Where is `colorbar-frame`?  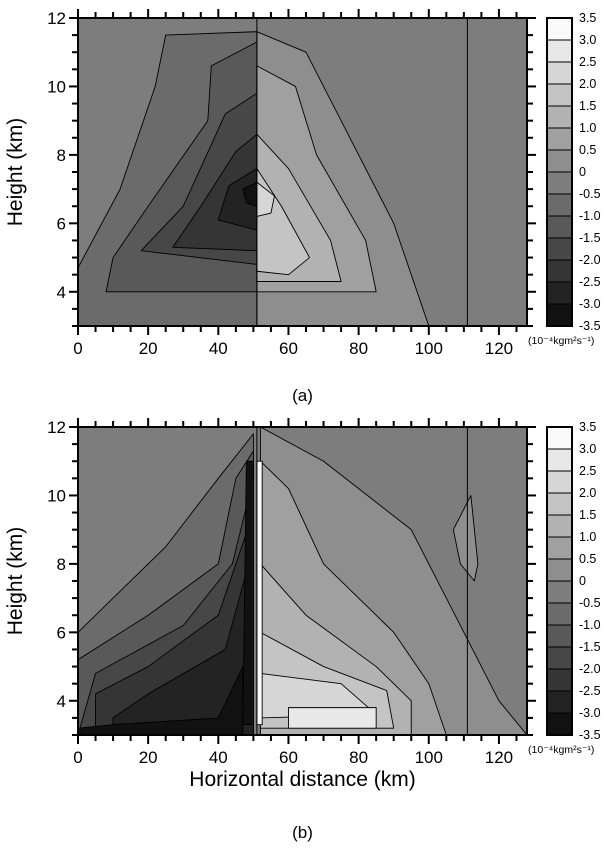 colorbar-frame is located at coordinates (559, 581).